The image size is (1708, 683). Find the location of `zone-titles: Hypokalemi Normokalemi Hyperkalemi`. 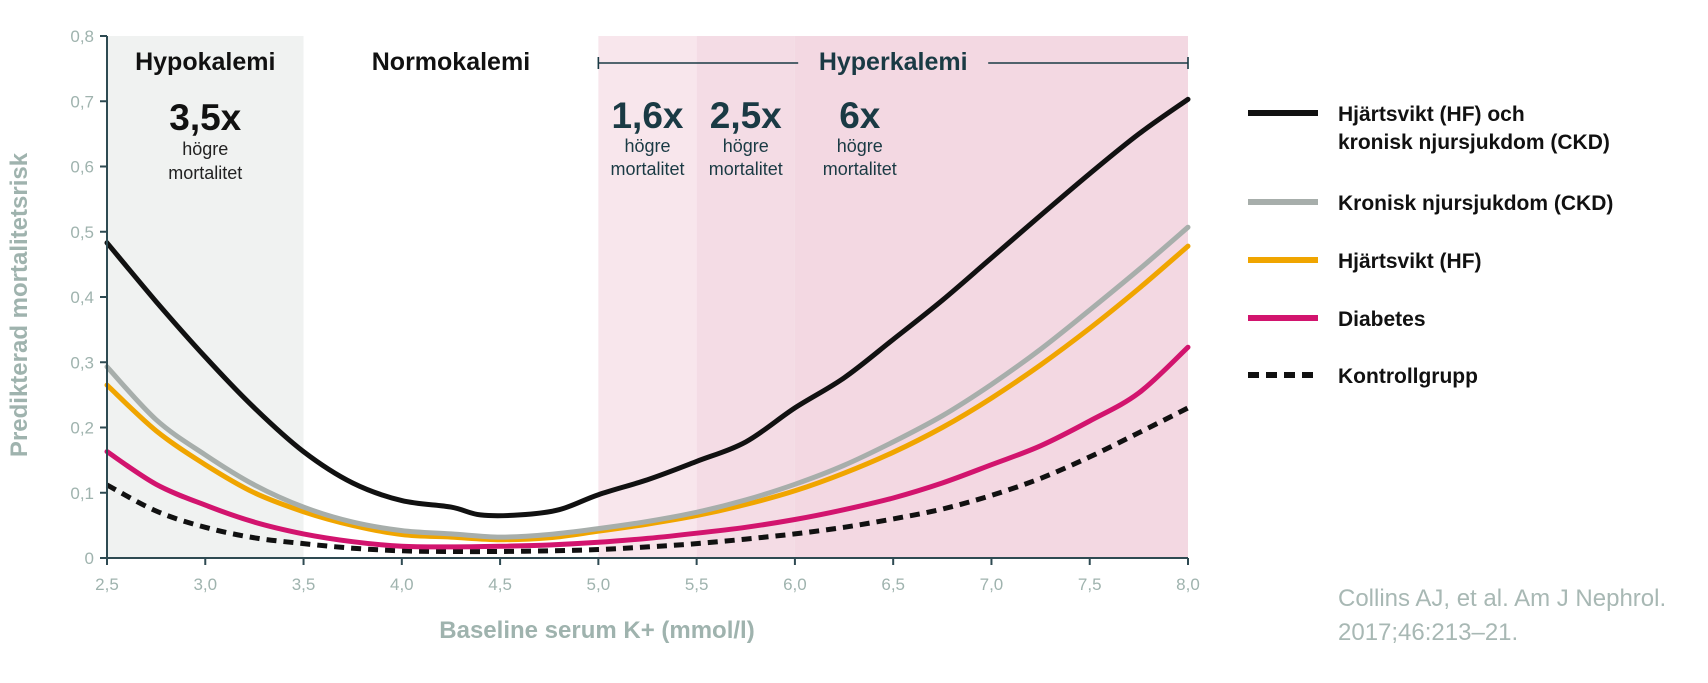

zone-titles: Hypokalemi Normokalemi Hyperkalemi is located at coordinates (662, 62).